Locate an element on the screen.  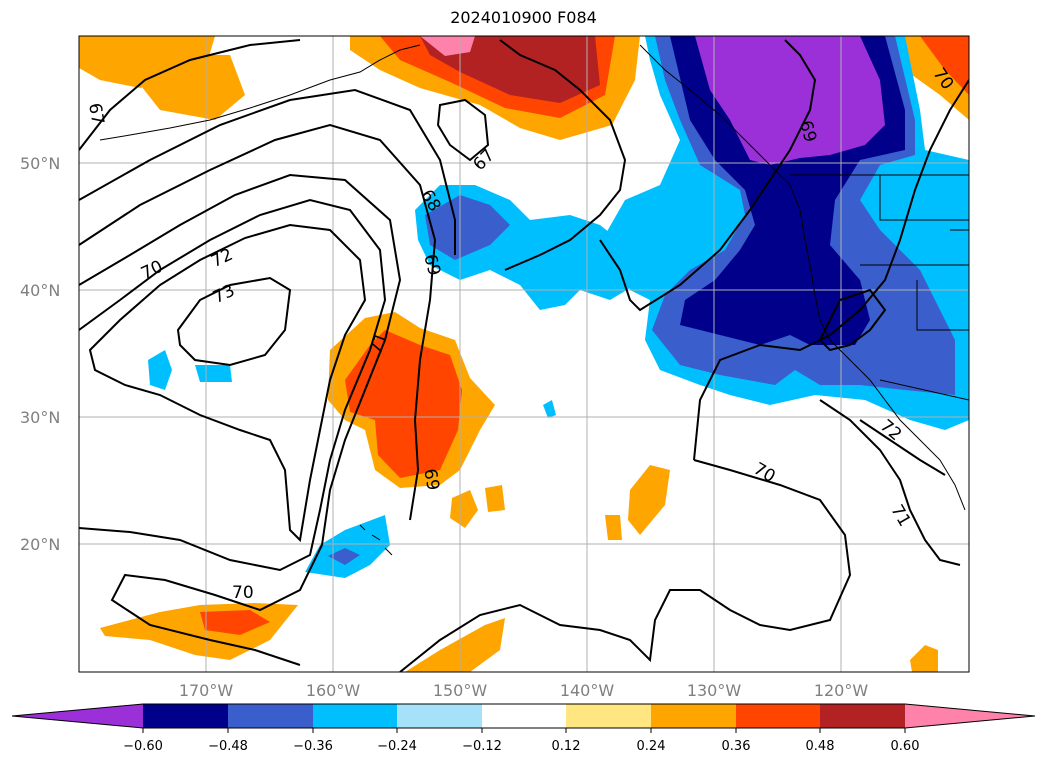
cold-anomaly-ne-pacific-max is located at coordinates (790, 100).